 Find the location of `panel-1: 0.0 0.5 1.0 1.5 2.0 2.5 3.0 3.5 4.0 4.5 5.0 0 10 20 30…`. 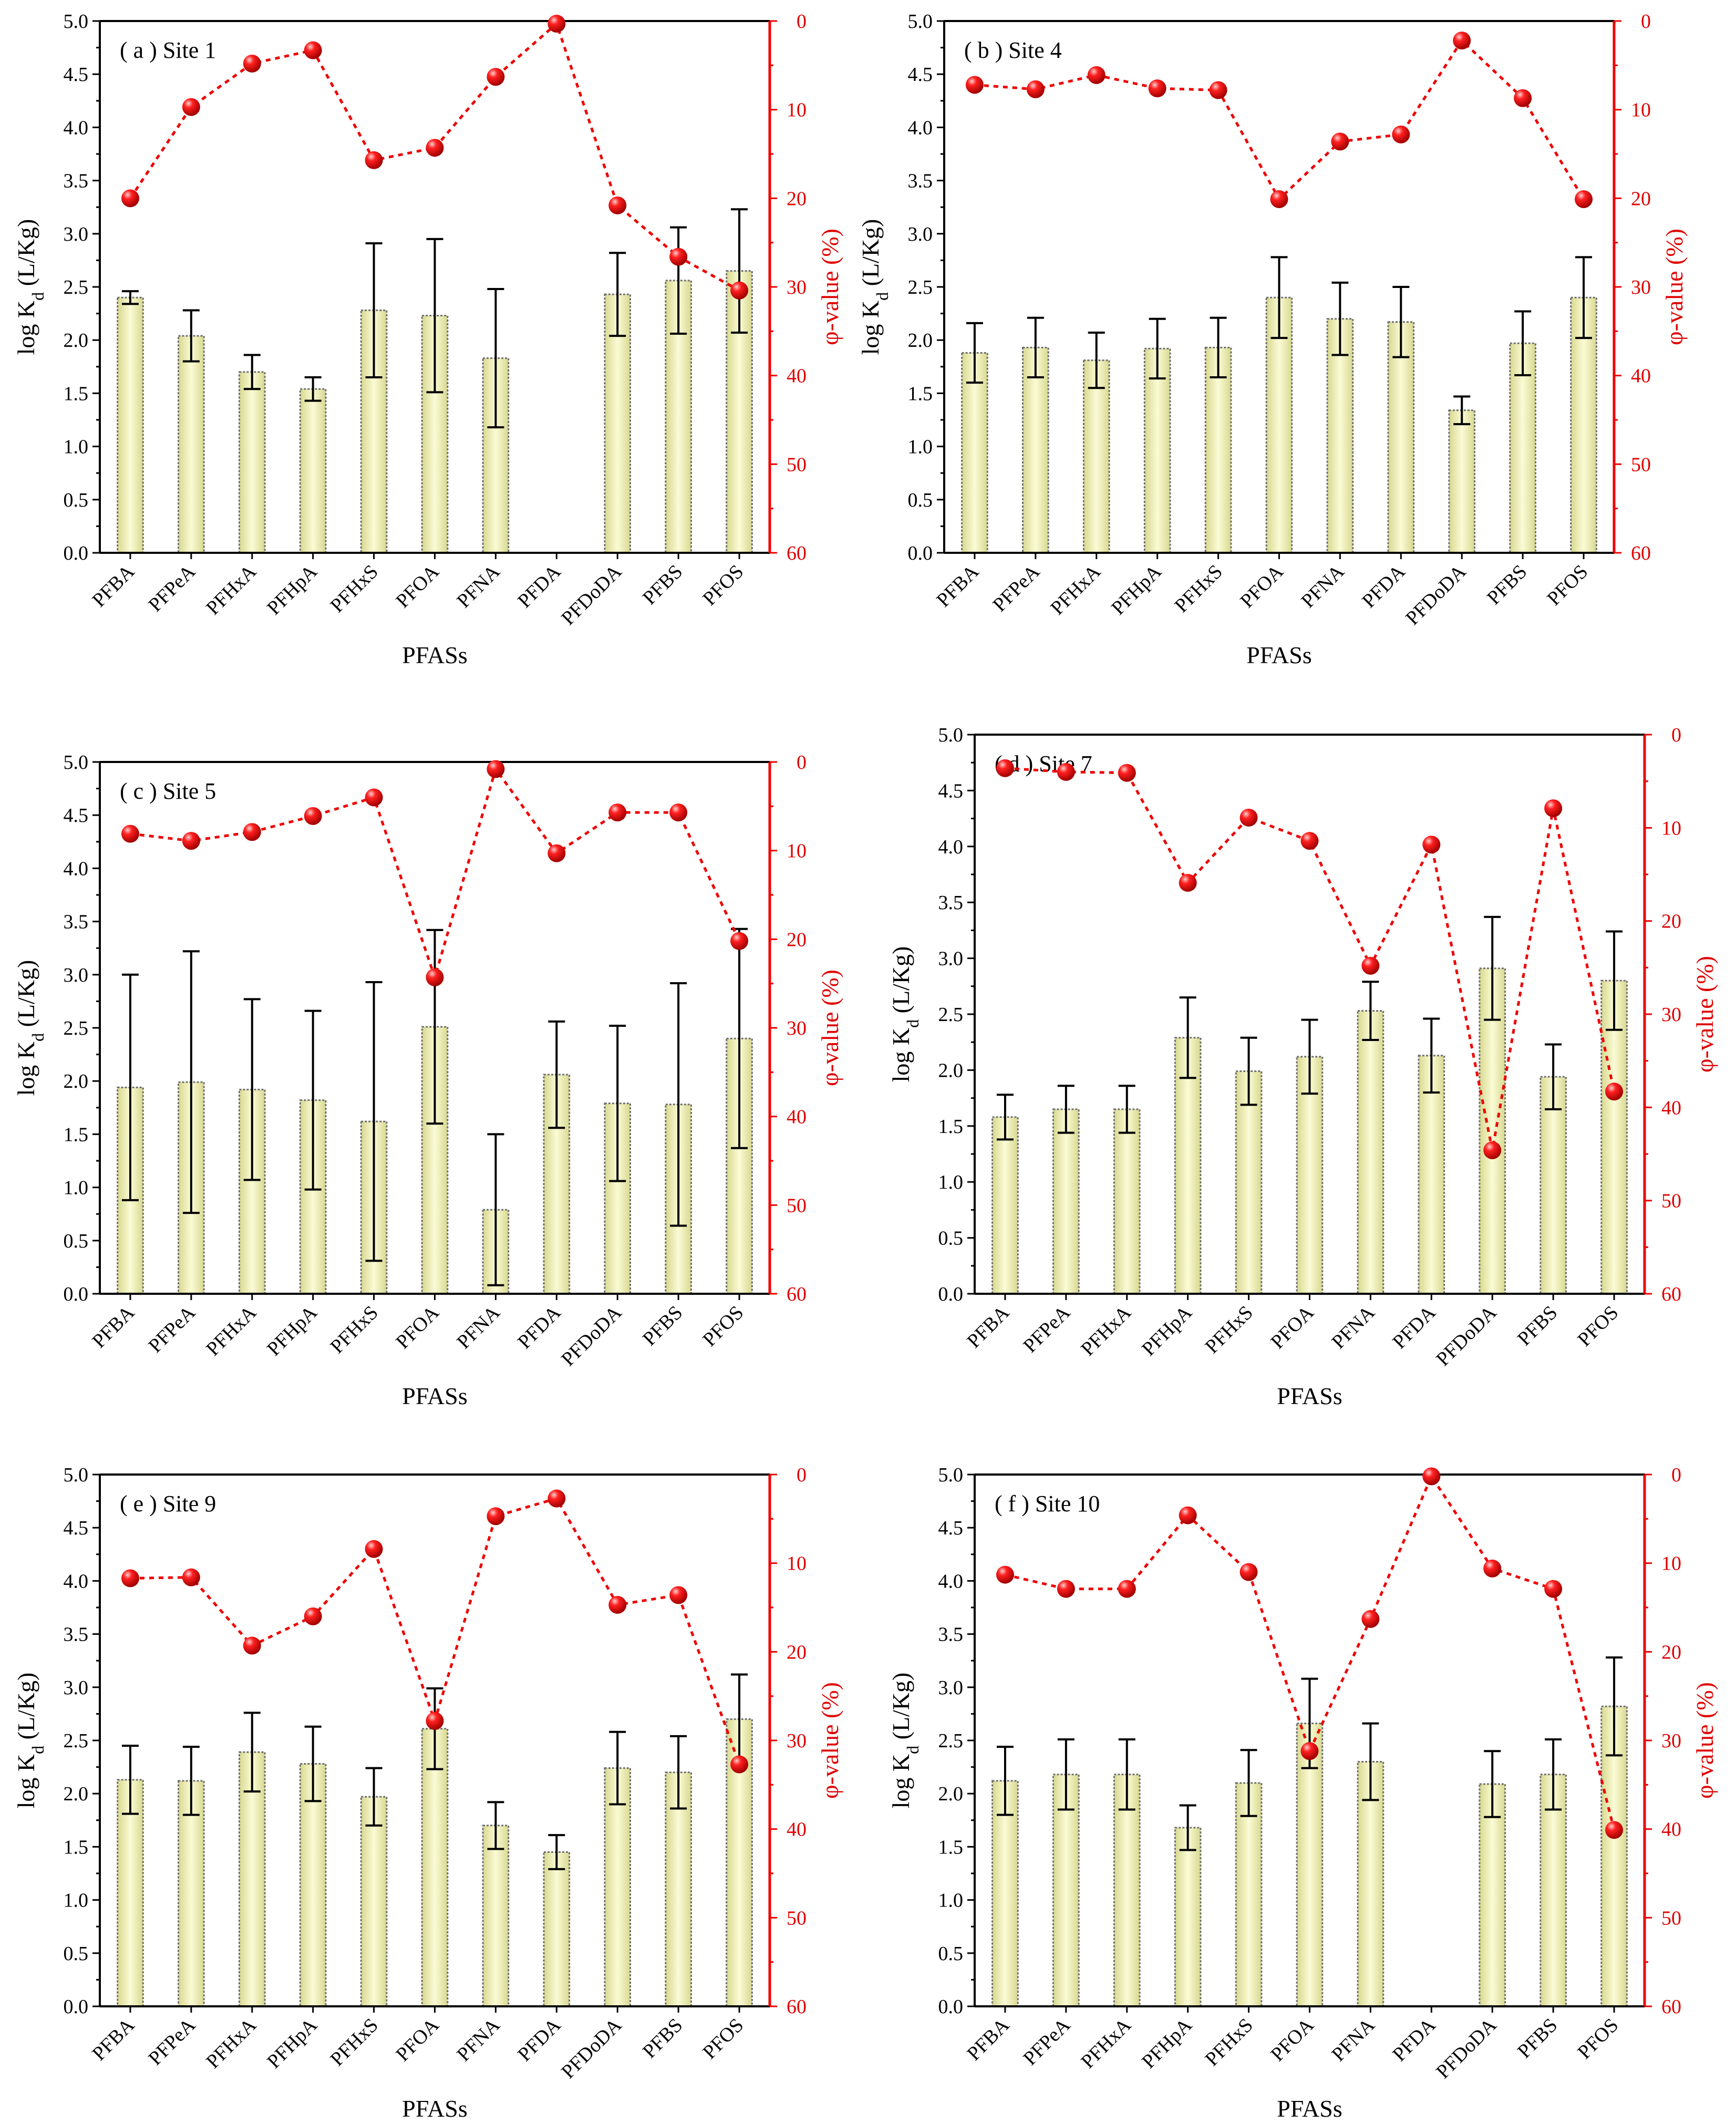

panel-1: 0.0 0.5 1.0 1.5 2.0 2.5 3.0 3.5 4.0 4.5 5.0 0 10 20 30… is located at coordinates (428, 339).